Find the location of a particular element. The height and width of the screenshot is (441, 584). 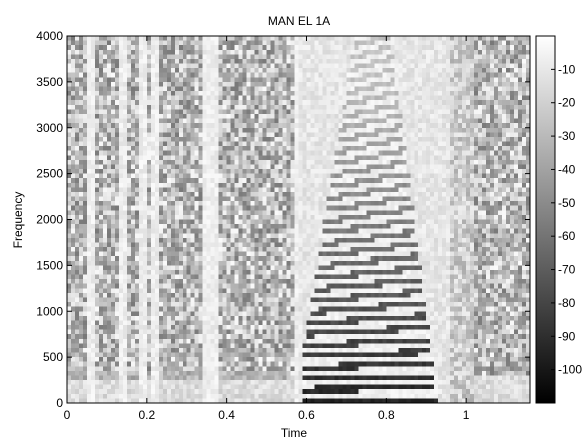

colorbar-tick-label: -100 is located at coordinates (570, 370).